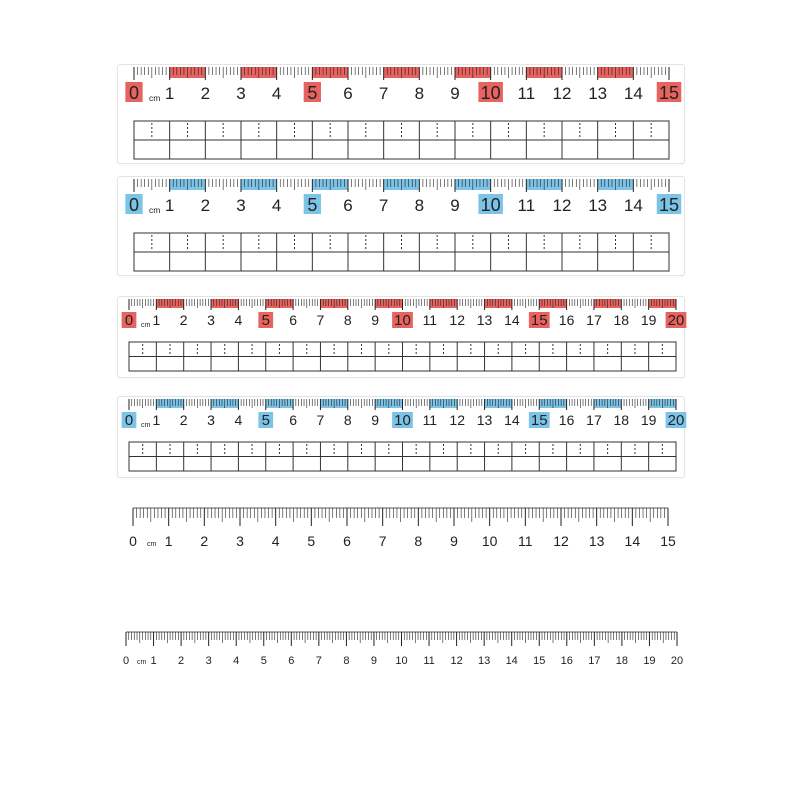 Image resolution: width=800 pixels, height=800 pixels. I want to click on ruler-15cm-red: 0 cm 1 2 3 4 5 6 7 8 9 10 11 12 13 14 15, so click(401, 114).